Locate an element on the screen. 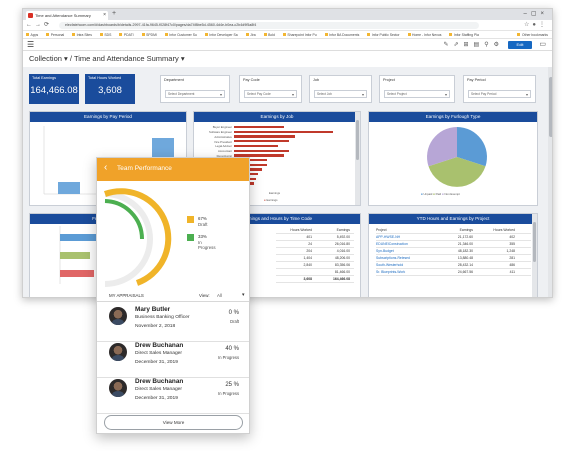 Image resolution: width=576 pixels, height=451 pixels. table-row: APP-HWSE-NH 21,172.60 402 is located at coordinates (453, 237).